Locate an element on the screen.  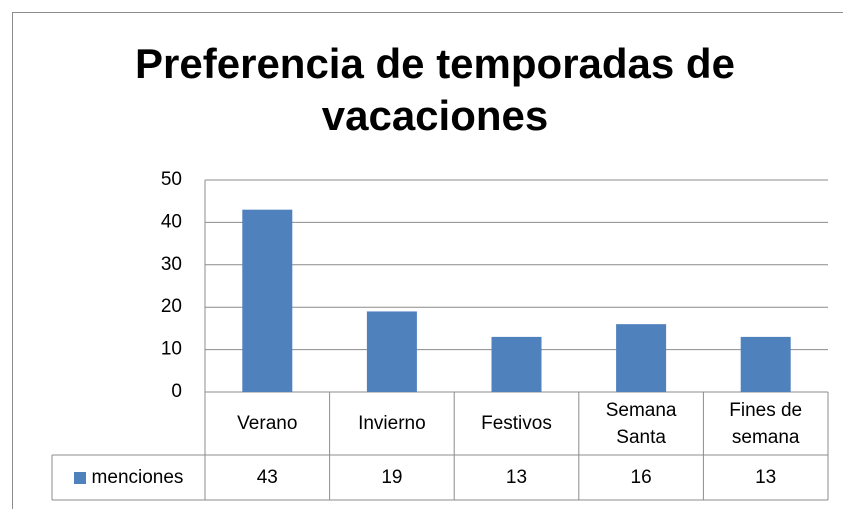
category-label: Fines de semana is located at coordinates (765, 423).